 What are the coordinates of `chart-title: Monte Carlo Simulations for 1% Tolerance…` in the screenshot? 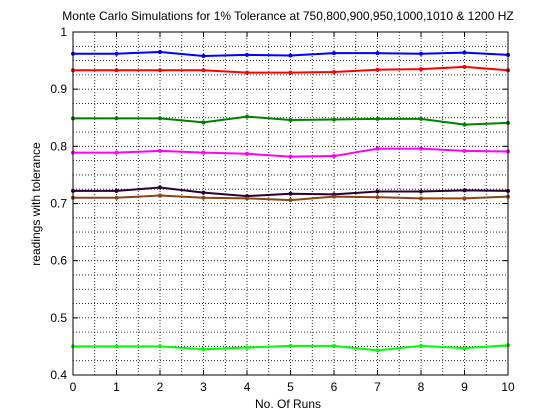 It's located at (287, 16).